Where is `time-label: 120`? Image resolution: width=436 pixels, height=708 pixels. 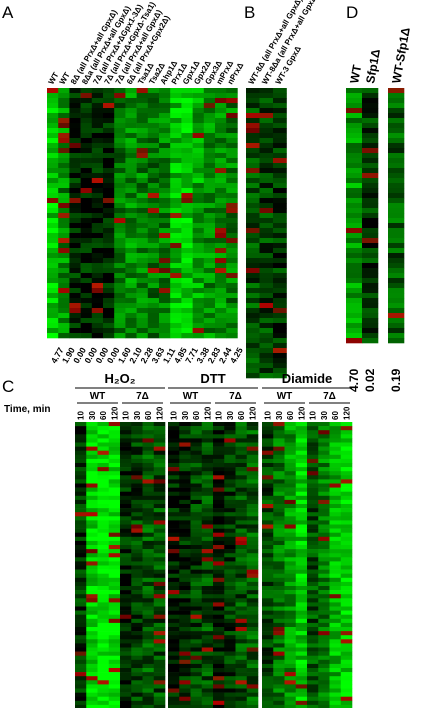
time-label: 120 is located at coordinates (207, 413).